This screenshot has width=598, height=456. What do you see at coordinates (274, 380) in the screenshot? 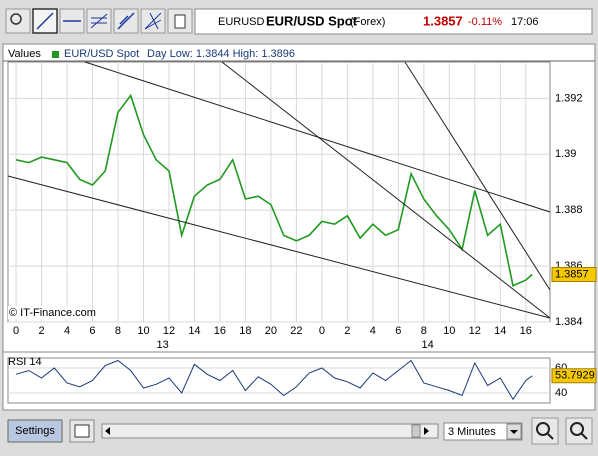
I see `series-line` at bounding box center [274, 380].